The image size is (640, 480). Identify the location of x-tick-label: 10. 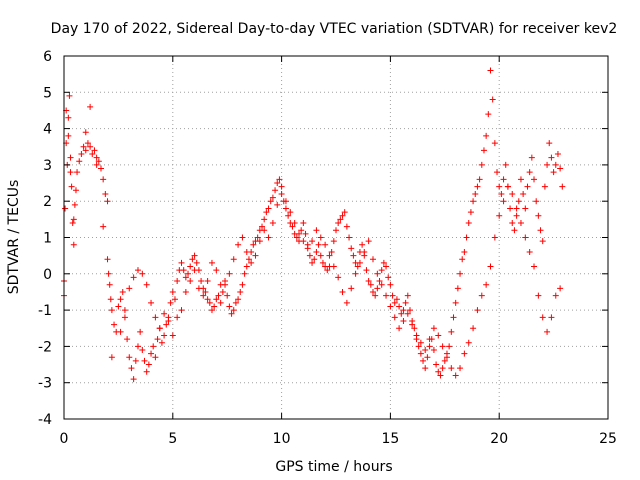
(282, 439).